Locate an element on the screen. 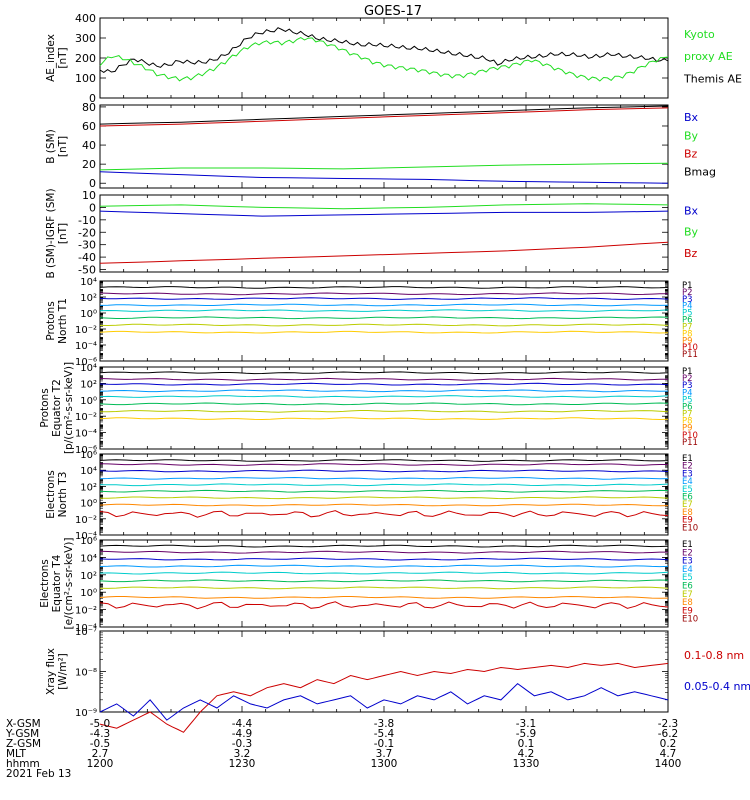 This screenshot has width=750, height=800. series-line-p6 is located at coordinates (384, 318).